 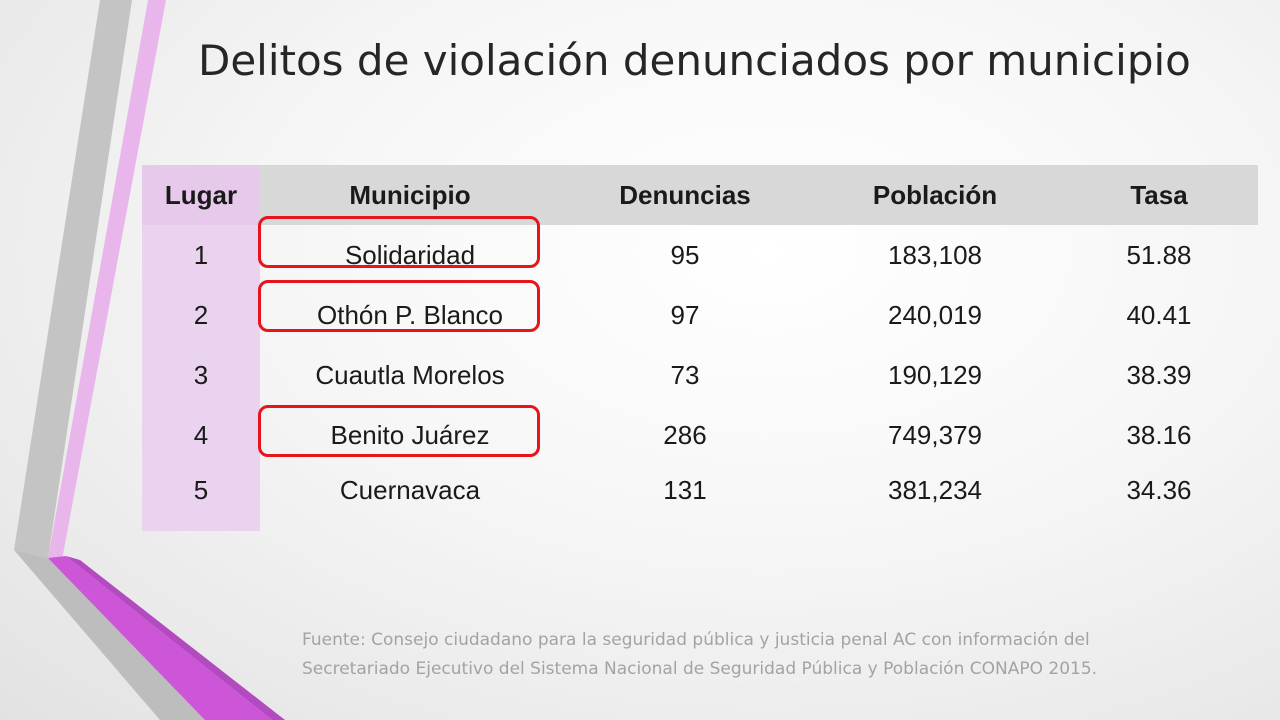 I want to click on cell-tasa: 51.88, so click(x=1159, y=254).